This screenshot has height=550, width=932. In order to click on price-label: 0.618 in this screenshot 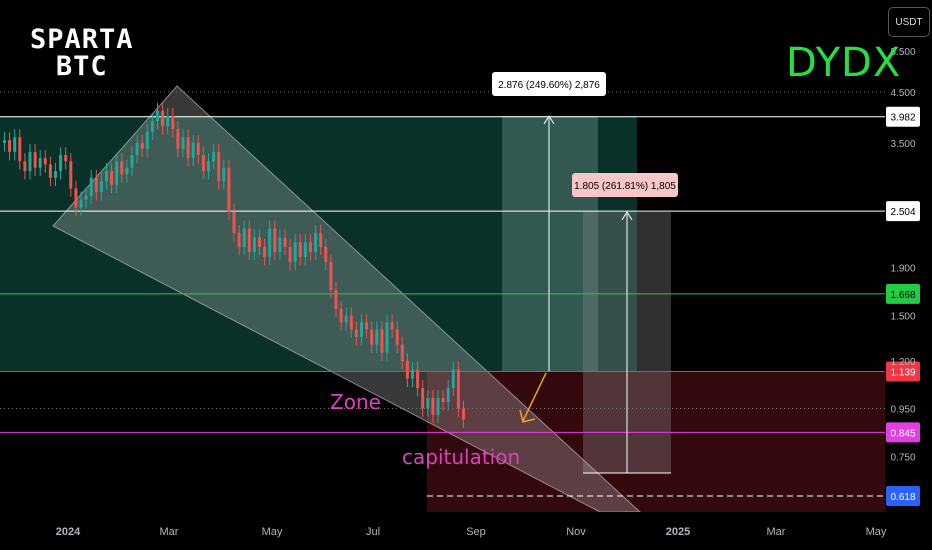, I will do `click(902, 497)`.